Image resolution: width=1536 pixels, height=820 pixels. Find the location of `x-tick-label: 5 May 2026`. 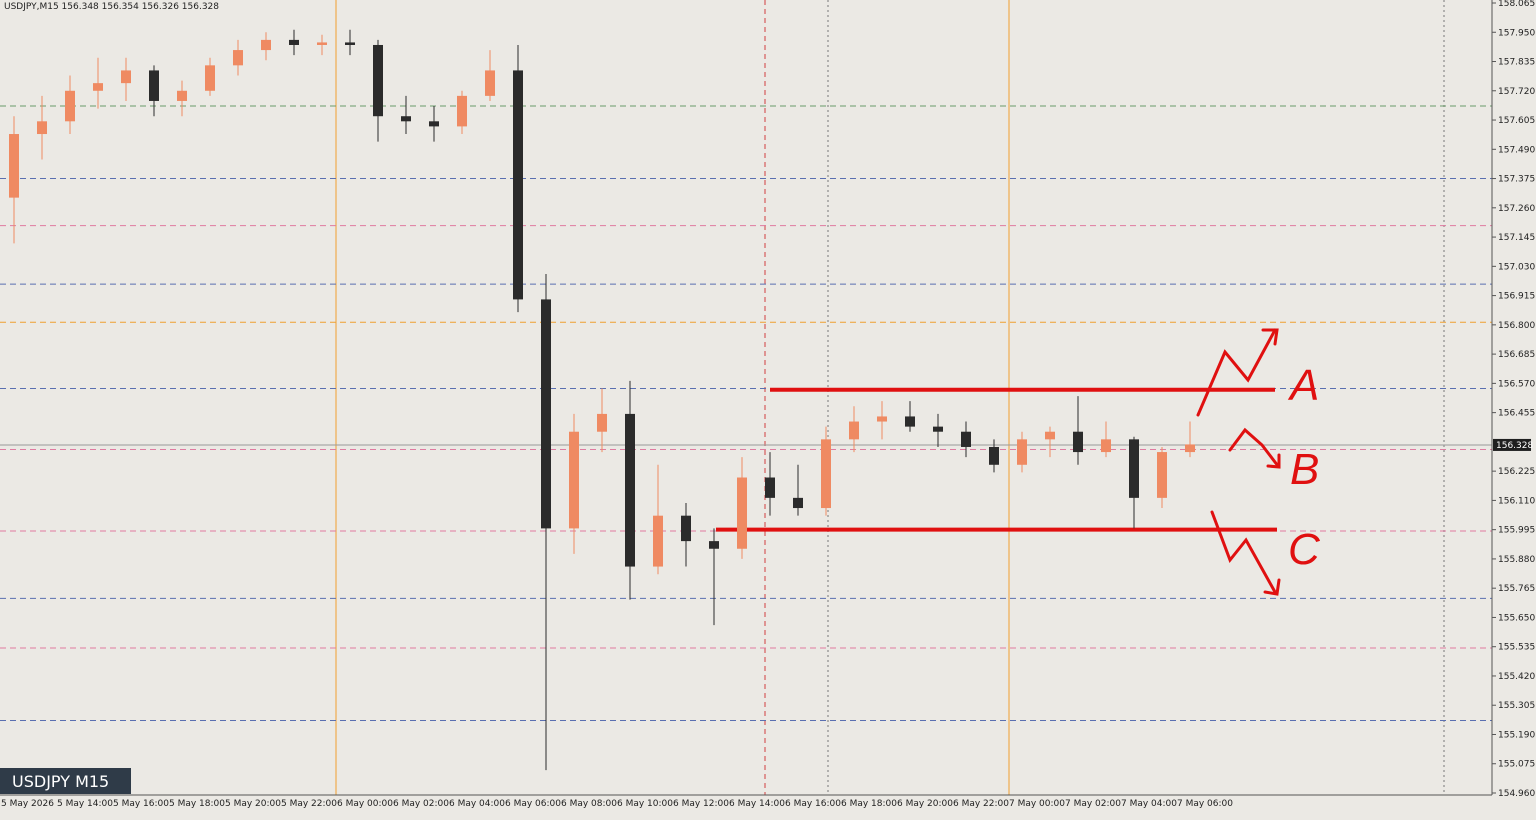

x-tick-label: 5 May 2026 is located at coordinates (27, 804).